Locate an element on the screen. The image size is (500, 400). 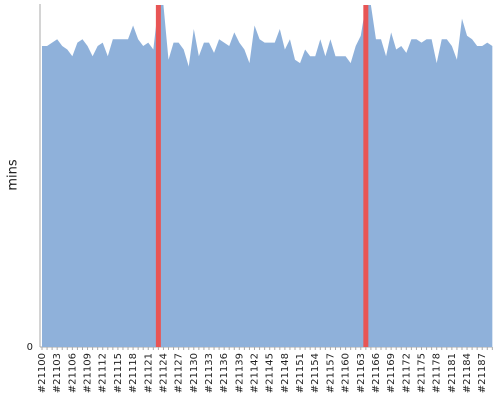
x-tick-label: #21118 is located at coordinates (133, 373).